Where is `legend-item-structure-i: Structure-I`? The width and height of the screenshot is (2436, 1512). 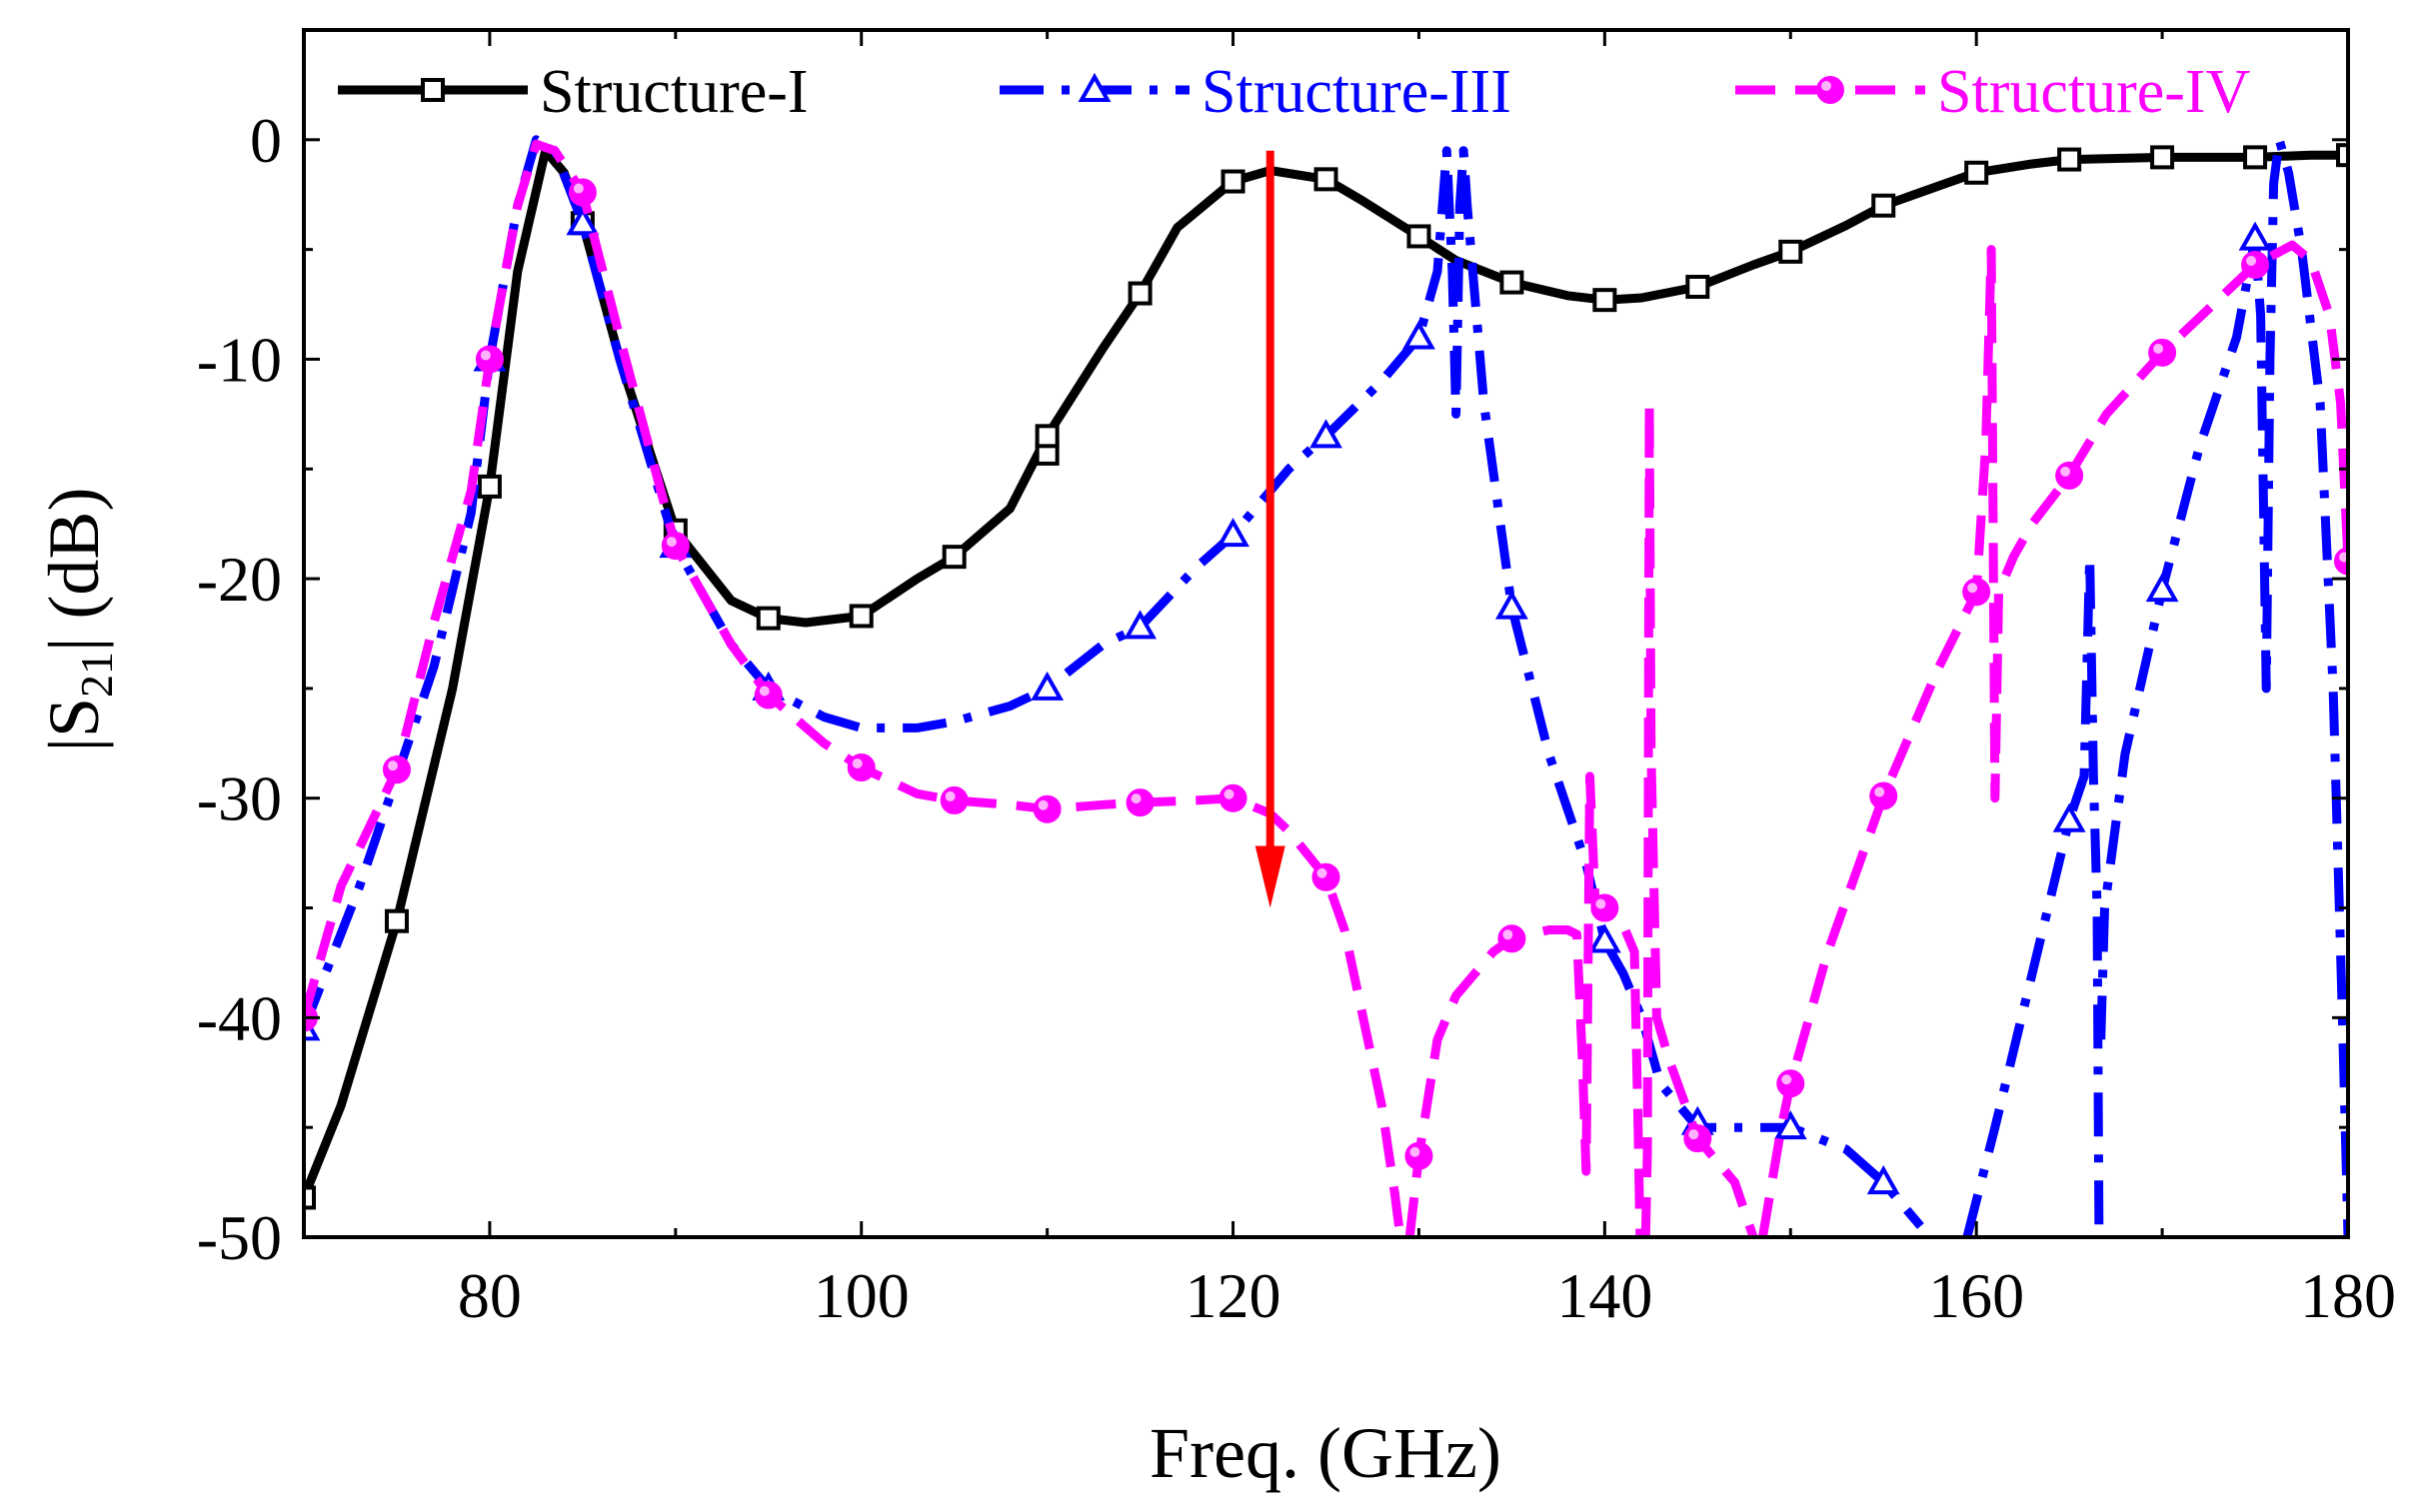
legend-item-structure-i: Structure-I is located at coordinates (573, 92).